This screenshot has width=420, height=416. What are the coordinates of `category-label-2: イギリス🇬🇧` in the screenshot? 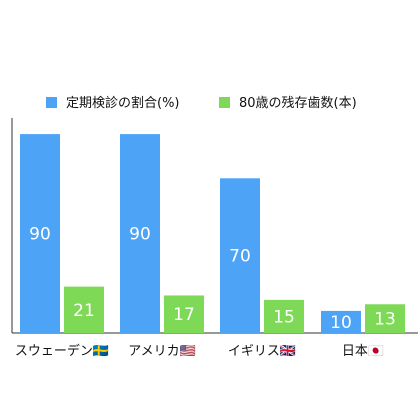 It's located at (262, 351).